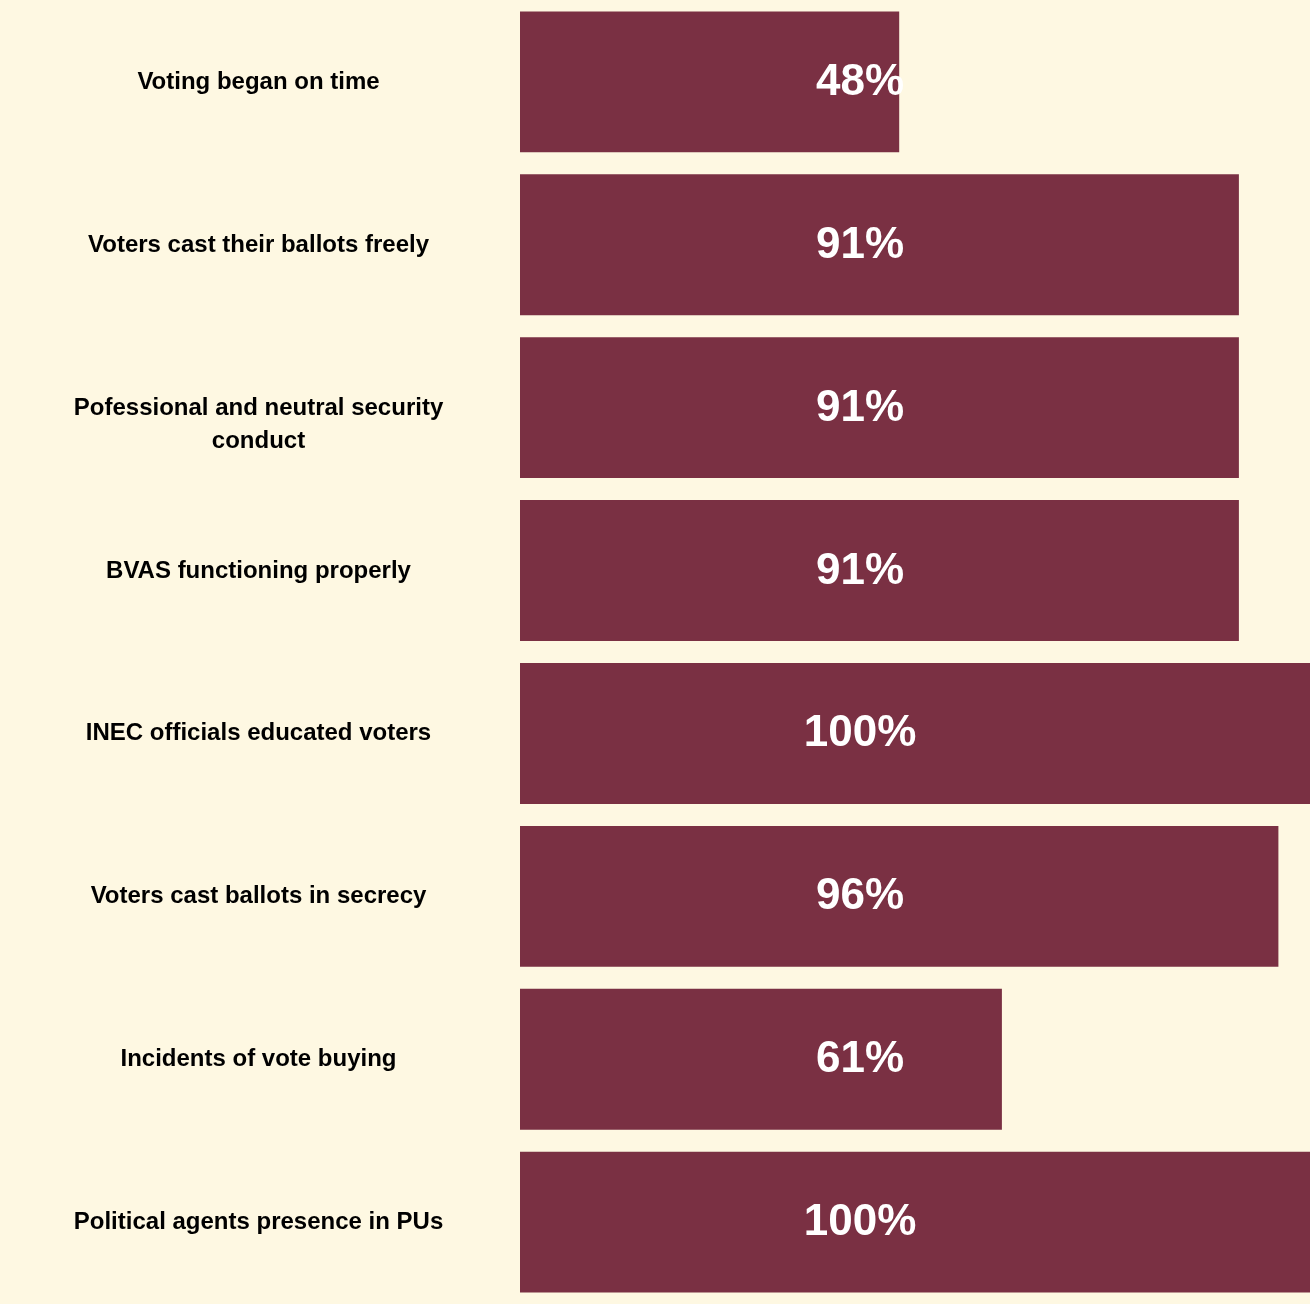  I want to click on y-tick-label: Incidents of vote buying, so click(258, 1058).